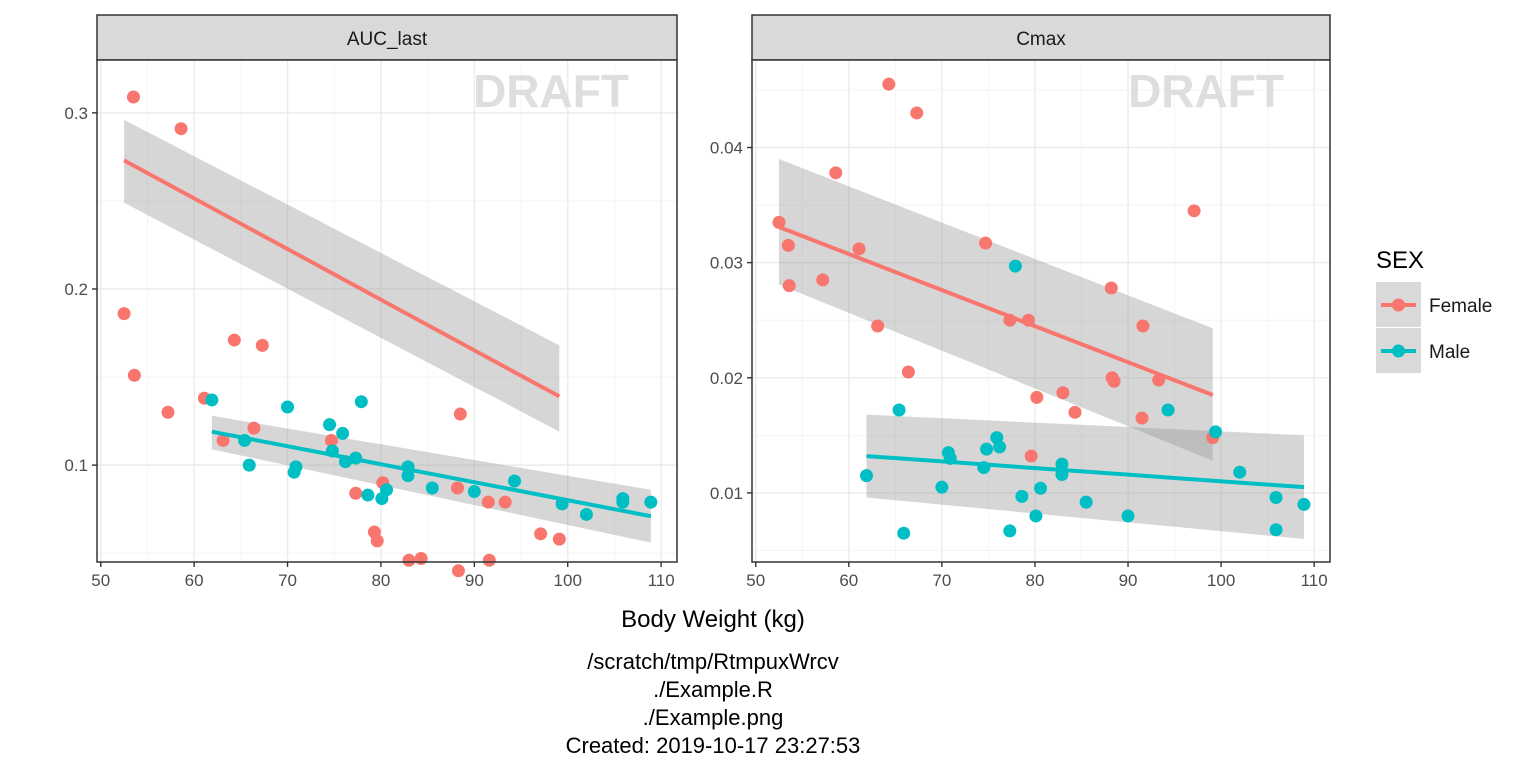 The image size is (1536, 768). What do you see at coordinates (713, 619) in the screenshot?
I see `x-axis-title: Body Weight (kg)` at bounding box center [713, 619].